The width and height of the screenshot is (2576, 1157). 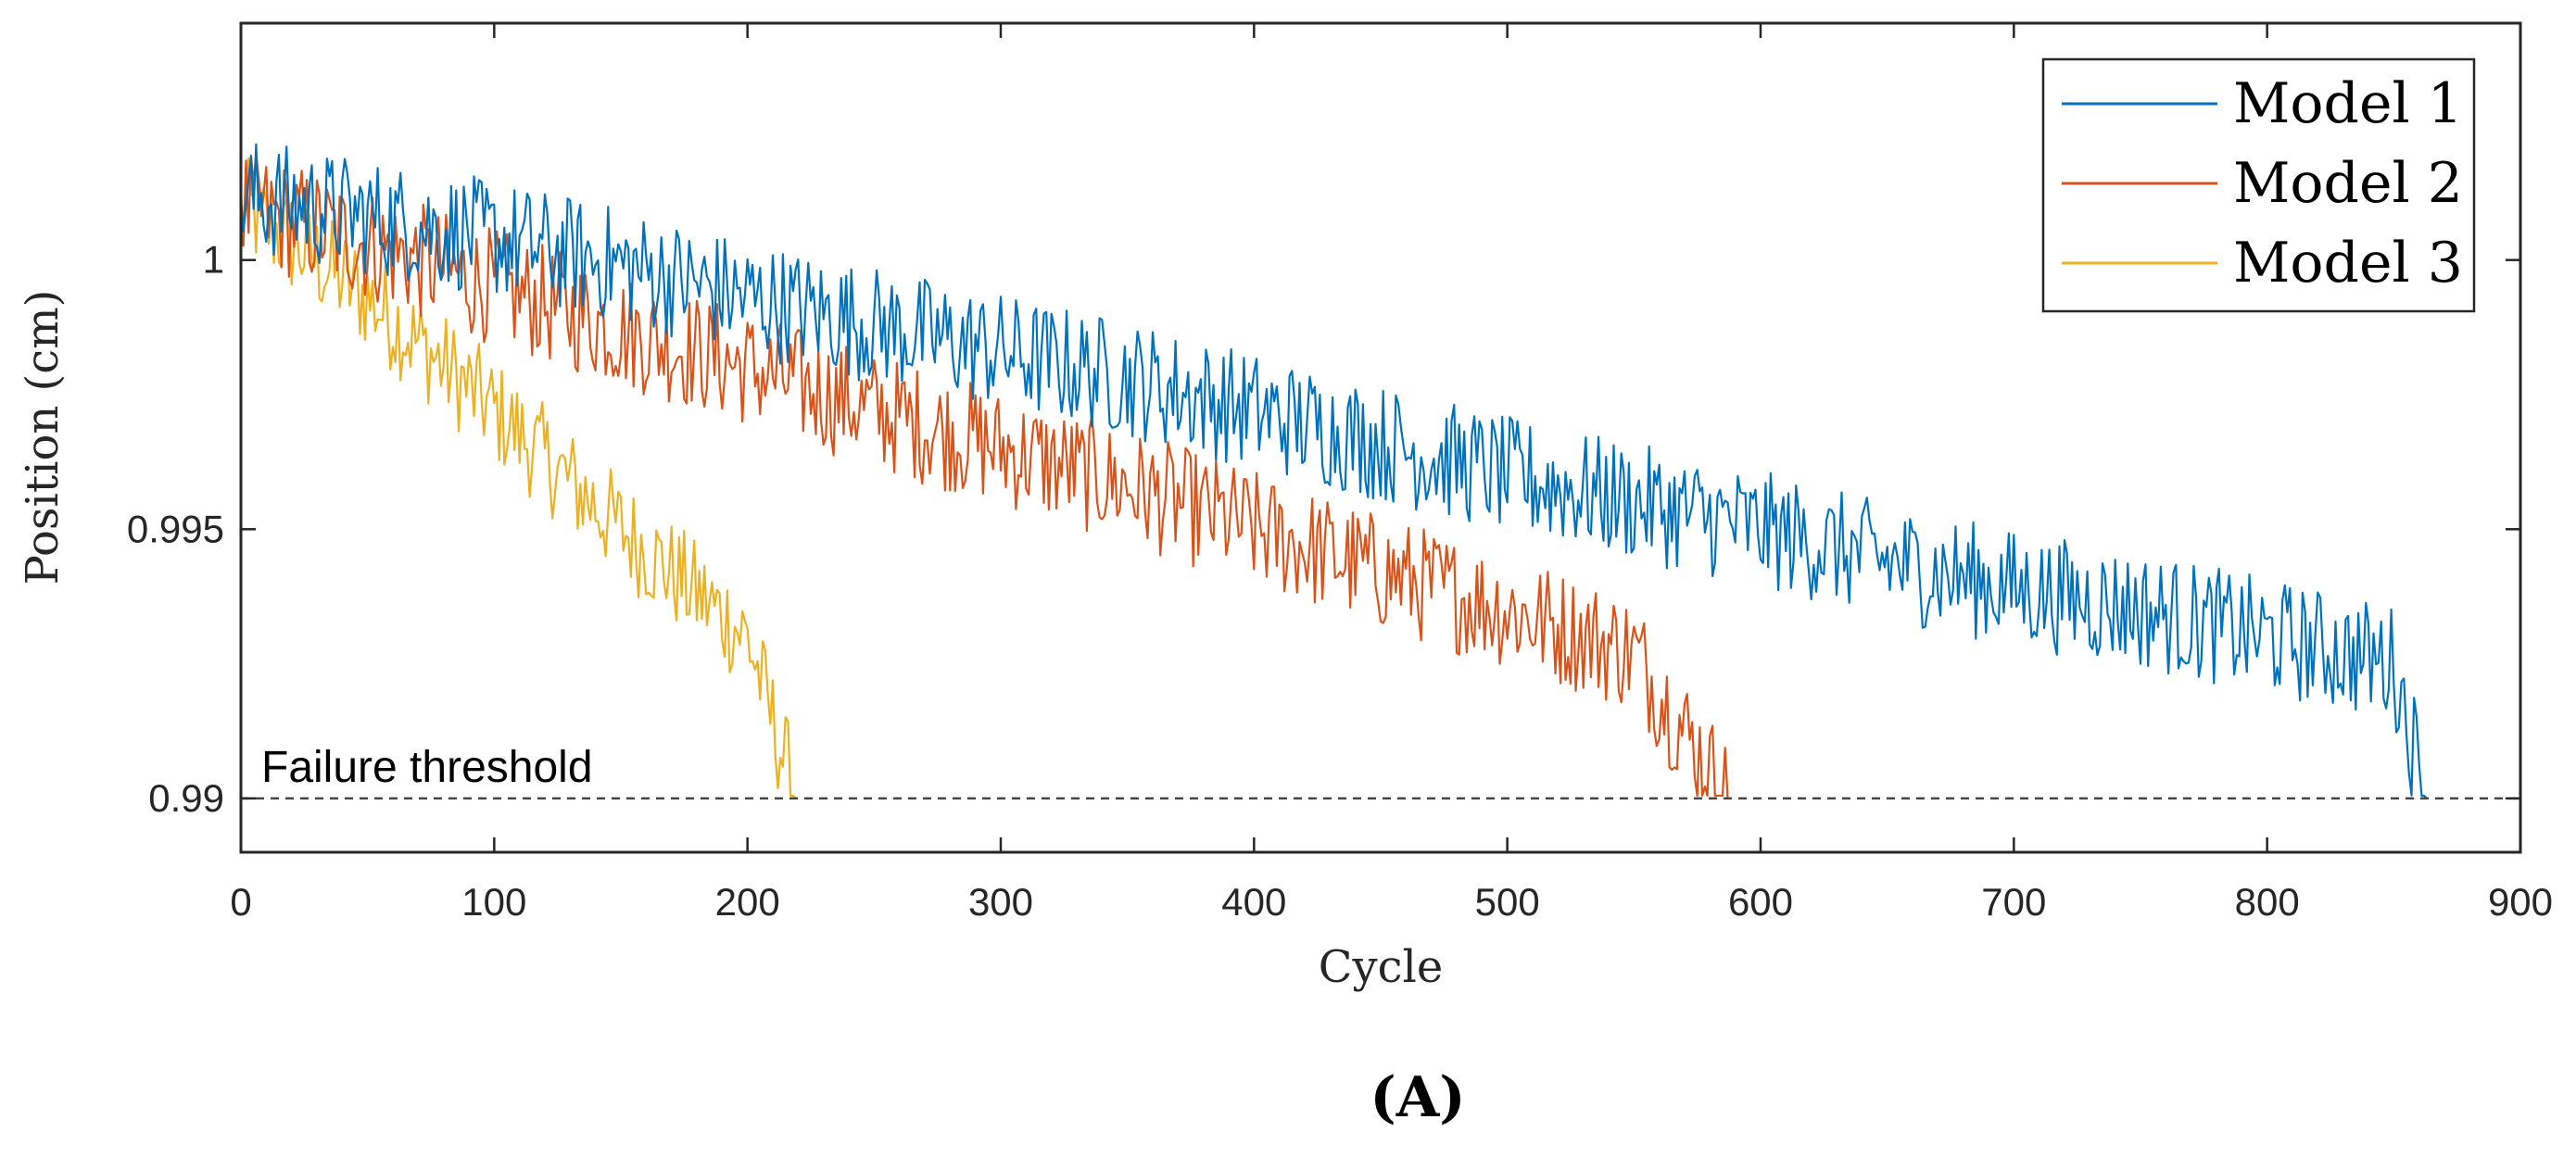 I want to click on x-tick-label: 700, so click(x=2014, y=902).